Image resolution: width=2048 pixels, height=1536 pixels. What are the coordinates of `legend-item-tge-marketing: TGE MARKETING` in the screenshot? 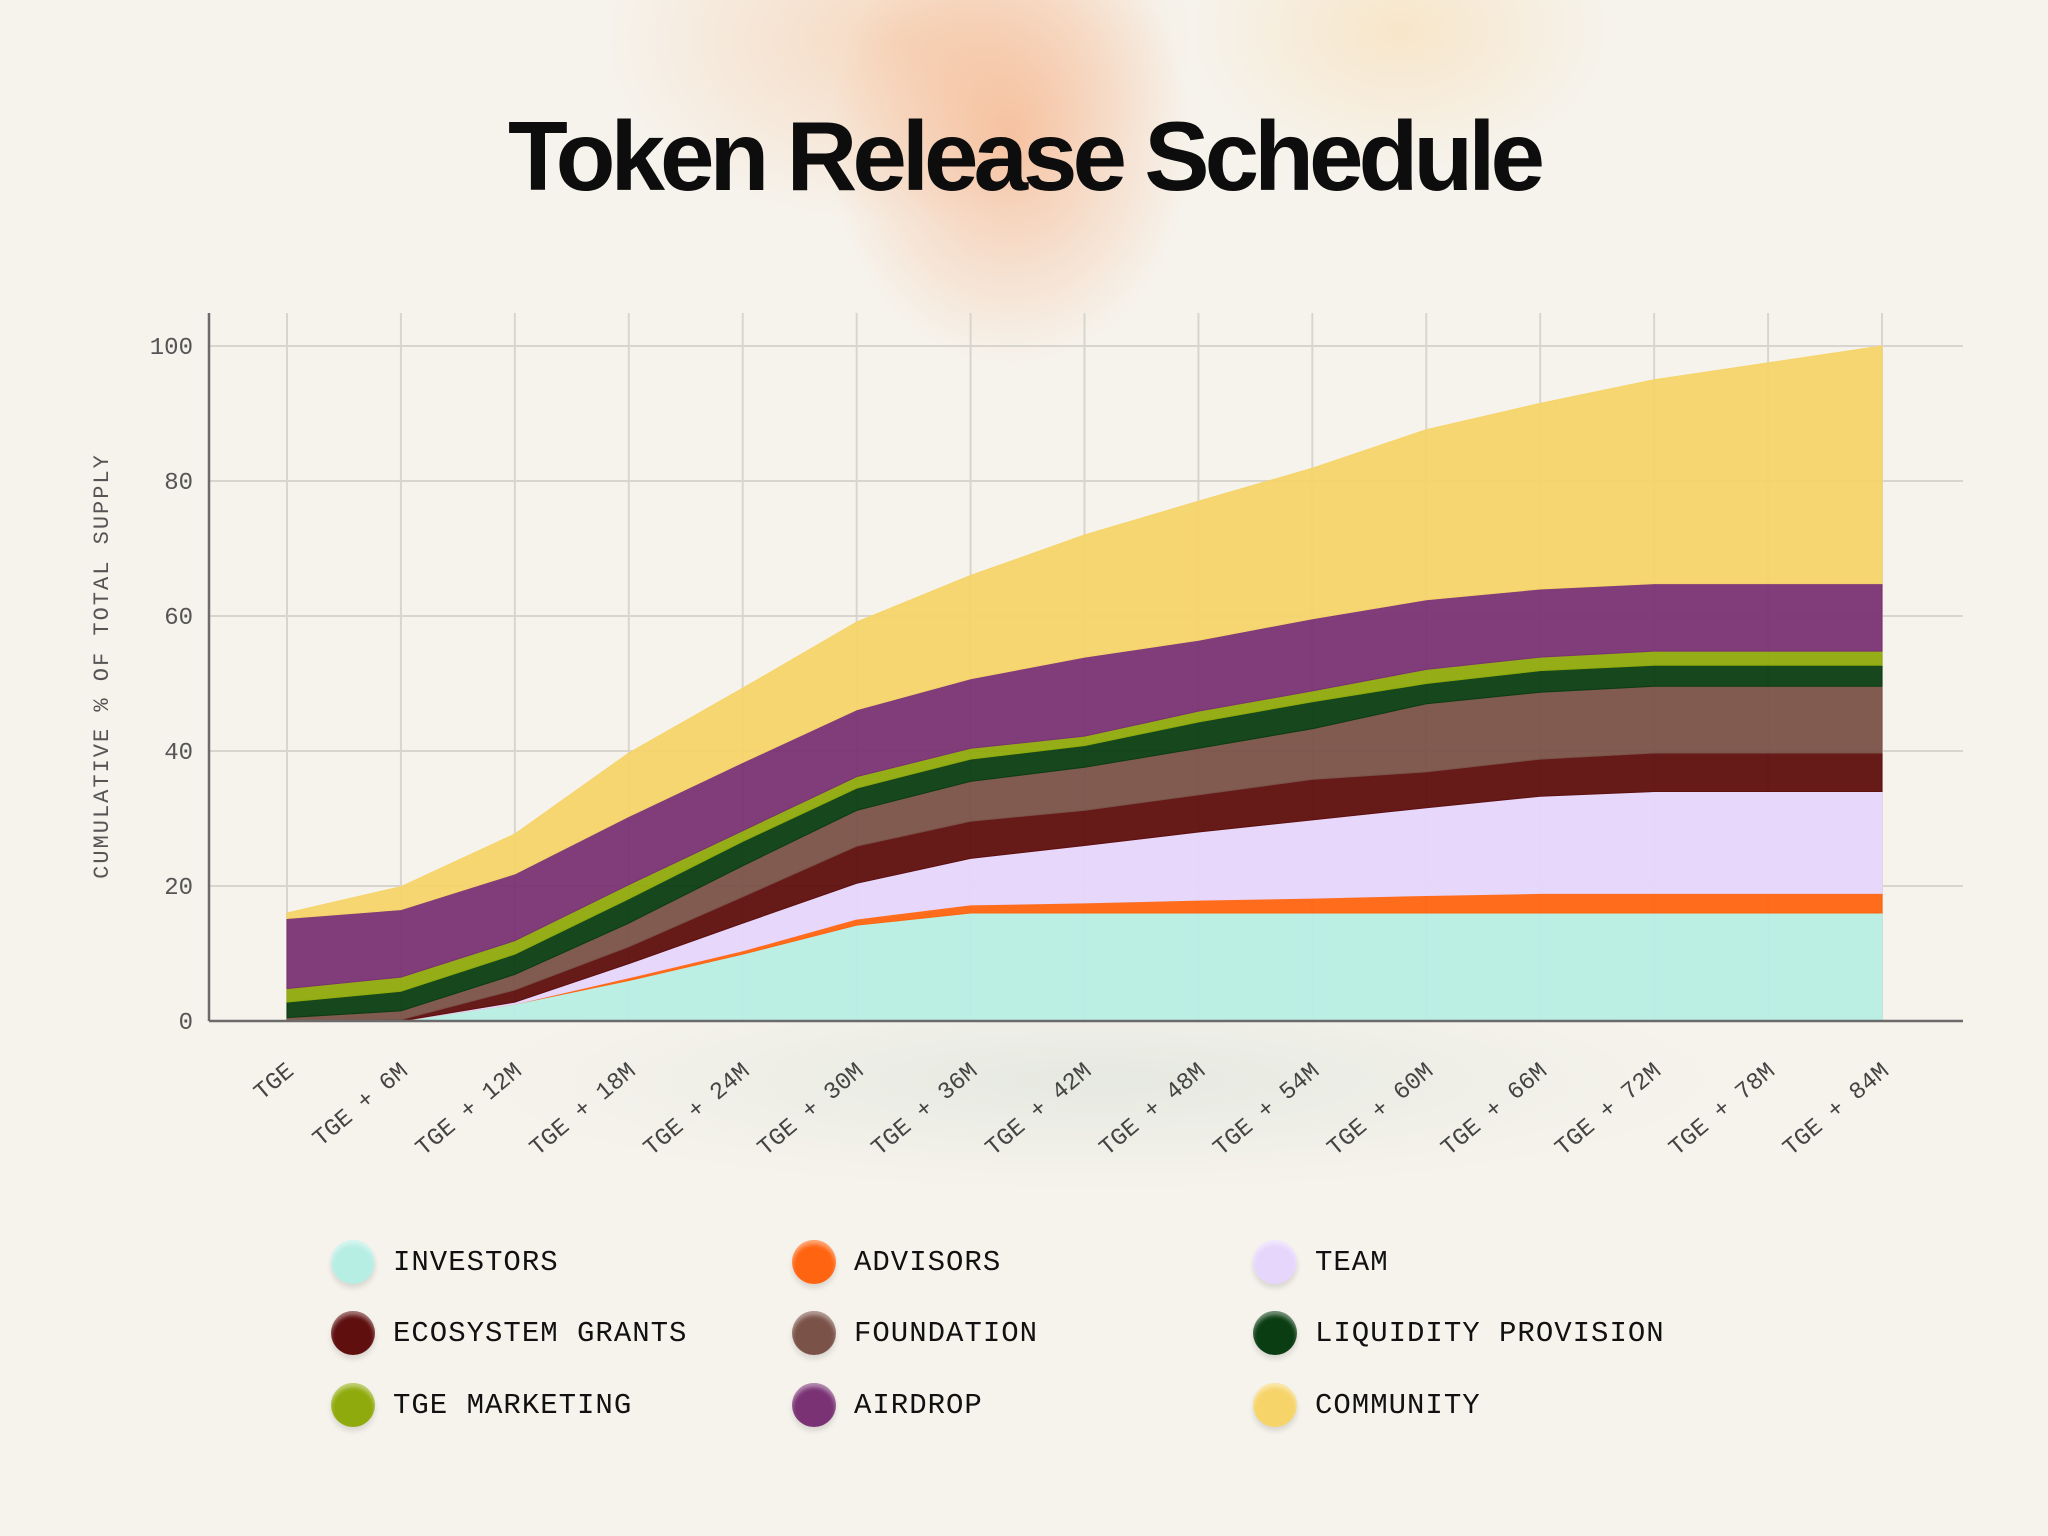 It's located at (481, 1405).